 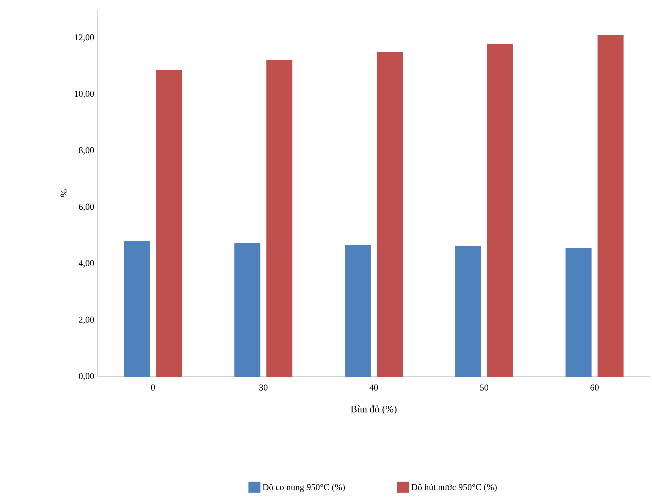 What do you see at coordinates (484, 387) in the screenshot?
I see `x-tick-label: 50` at bounding box center [484, 387].